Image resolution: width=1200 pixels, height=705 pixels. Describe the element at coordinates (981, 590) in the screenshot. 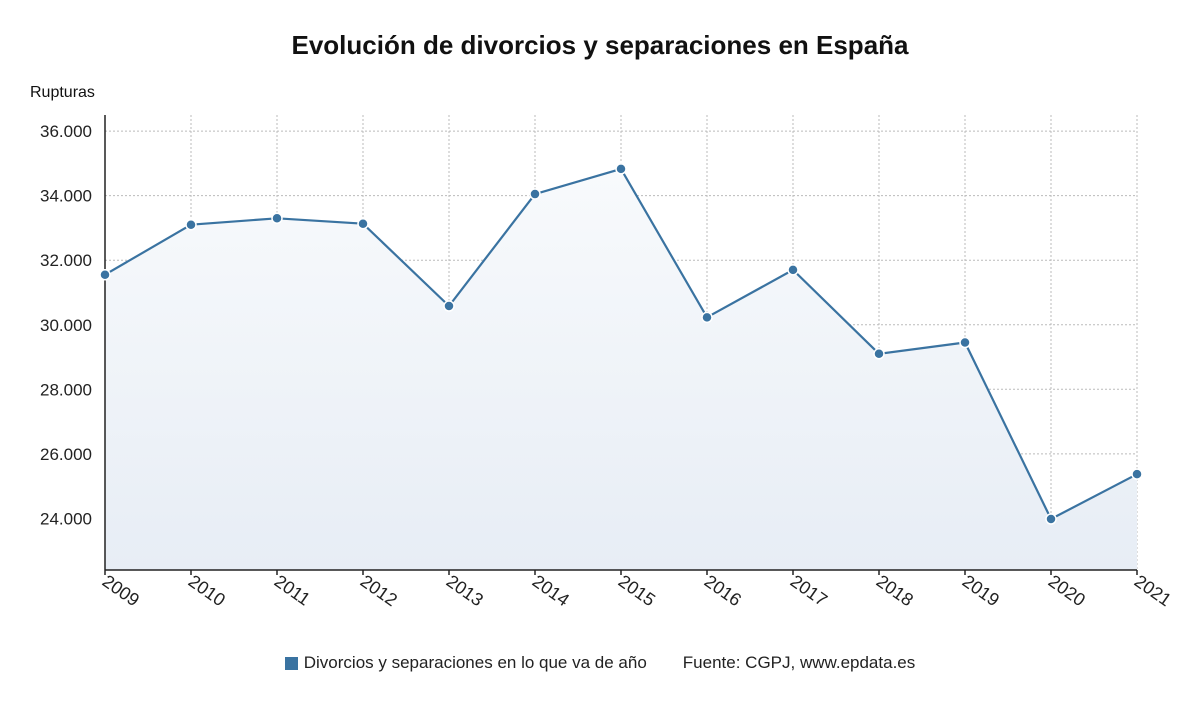

I see `x-tick-label: 2019` at that location.